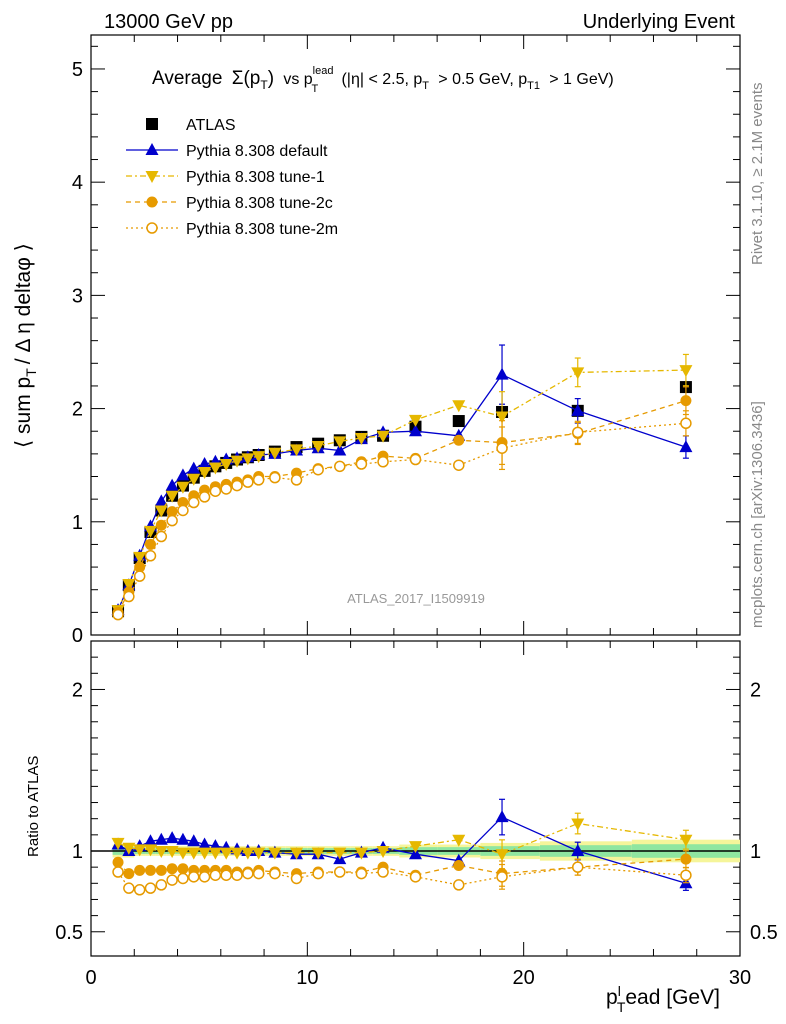  I want to click on ratio-ytick-label-1: 1, so click(77, 852).